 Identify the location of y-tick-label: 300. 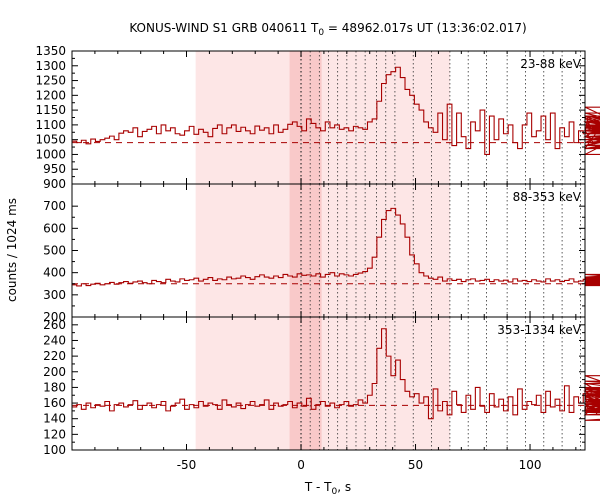
(54, 295).